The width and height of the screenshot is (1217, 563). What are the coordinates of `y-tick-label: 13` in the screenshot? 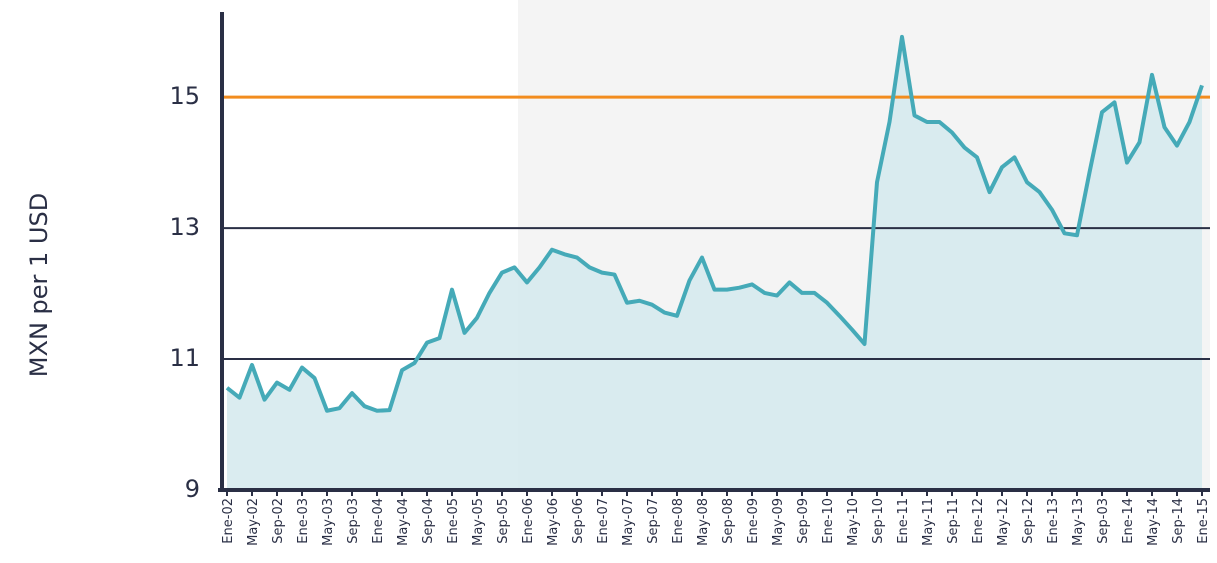 It's located at (184, 227).